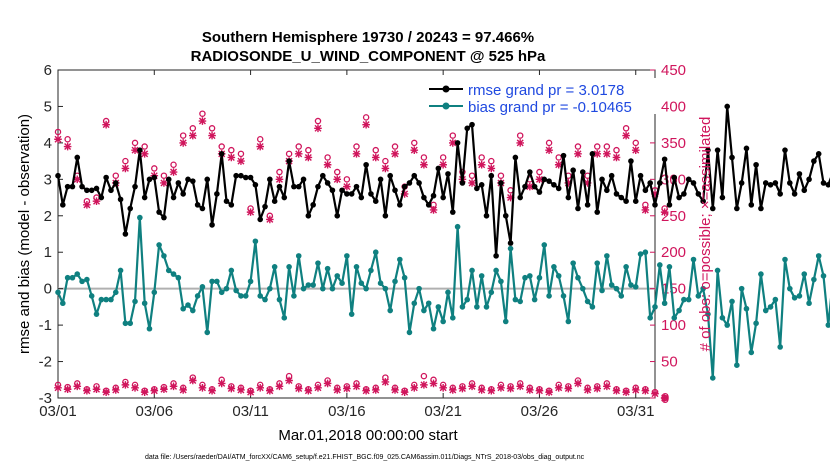 Image resolution: width=830 pixels, height=470 pixels. Describe the element at coordinates (58, 411) in the screenshot. I see `x-tick-label: 03/01` at that location.